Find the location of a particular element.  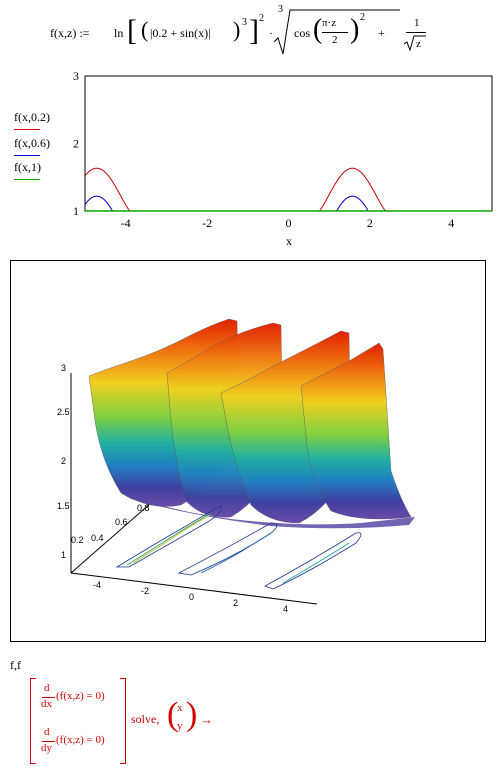

x-tick-label-1: -4 is located at coordinates (126, 223).